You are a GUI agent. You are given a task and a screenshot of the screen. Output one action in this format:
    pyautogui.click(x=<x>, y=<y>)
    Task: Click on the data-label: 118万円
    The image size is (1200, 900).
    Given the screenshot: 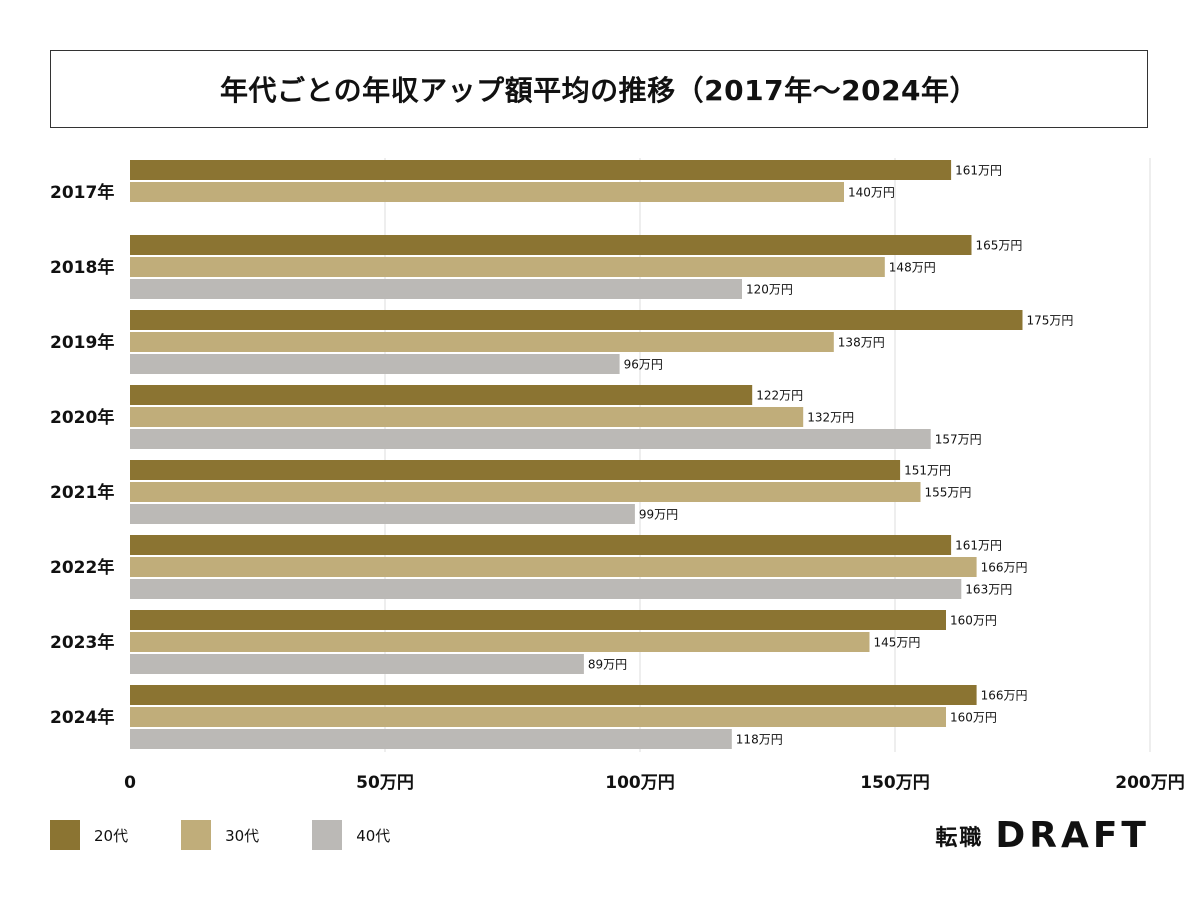 What is the action you would take?
    pyautogui.click(x=759, y=740)
    